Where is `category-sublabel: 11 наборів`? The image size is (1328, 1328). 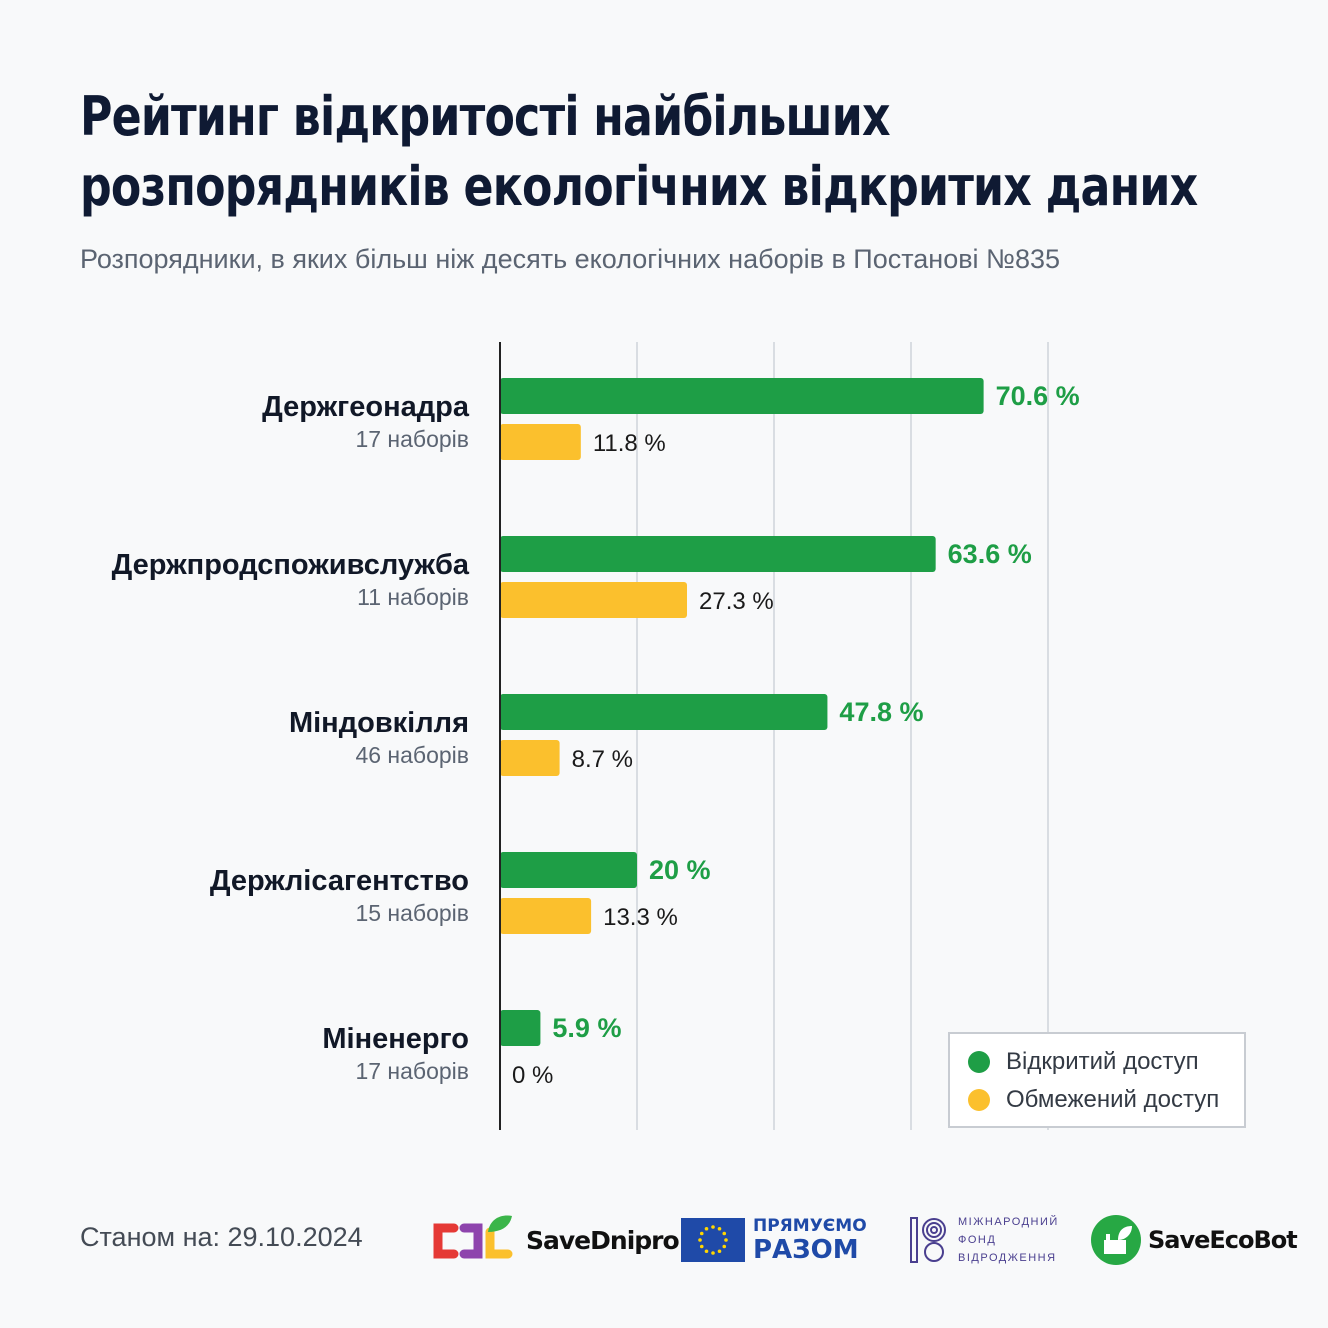 category-sublabel: 11 наборів is located at coordinates (413, 597).